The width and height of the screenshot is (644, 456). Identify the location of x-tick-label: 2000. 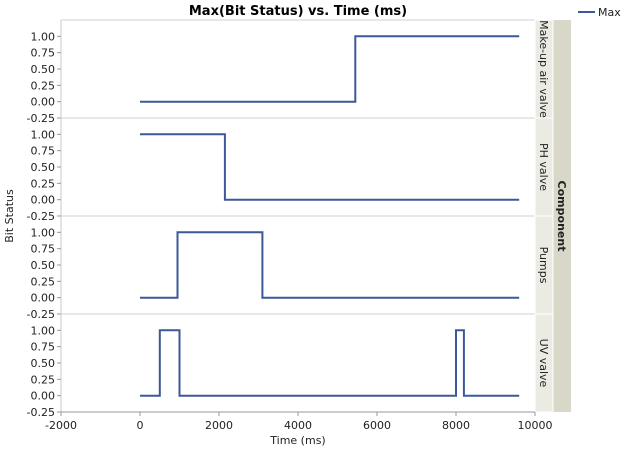
(219, 425).